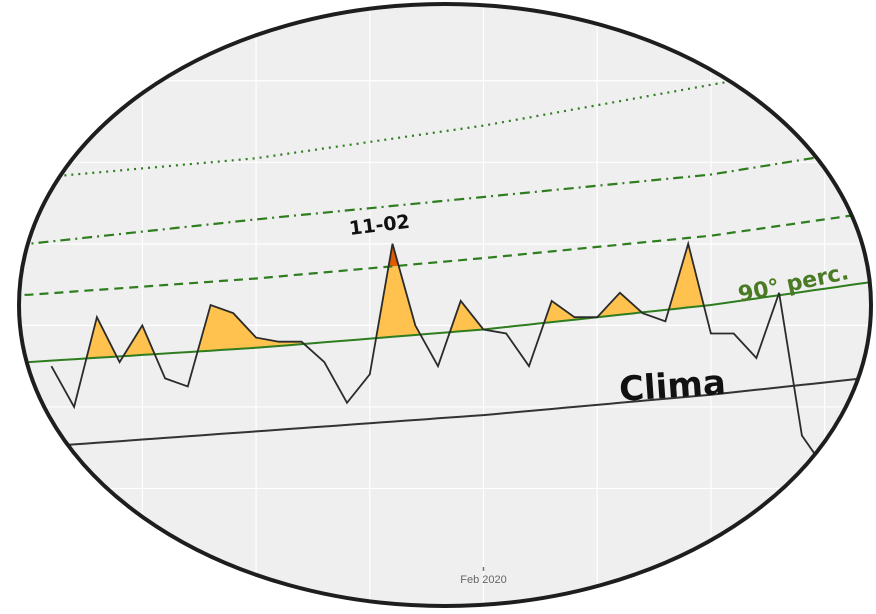 The image size is (876, 614). Describe the element at coordinates (672, 386) in the screenshot. I see `clima-label: Clima` at that location.